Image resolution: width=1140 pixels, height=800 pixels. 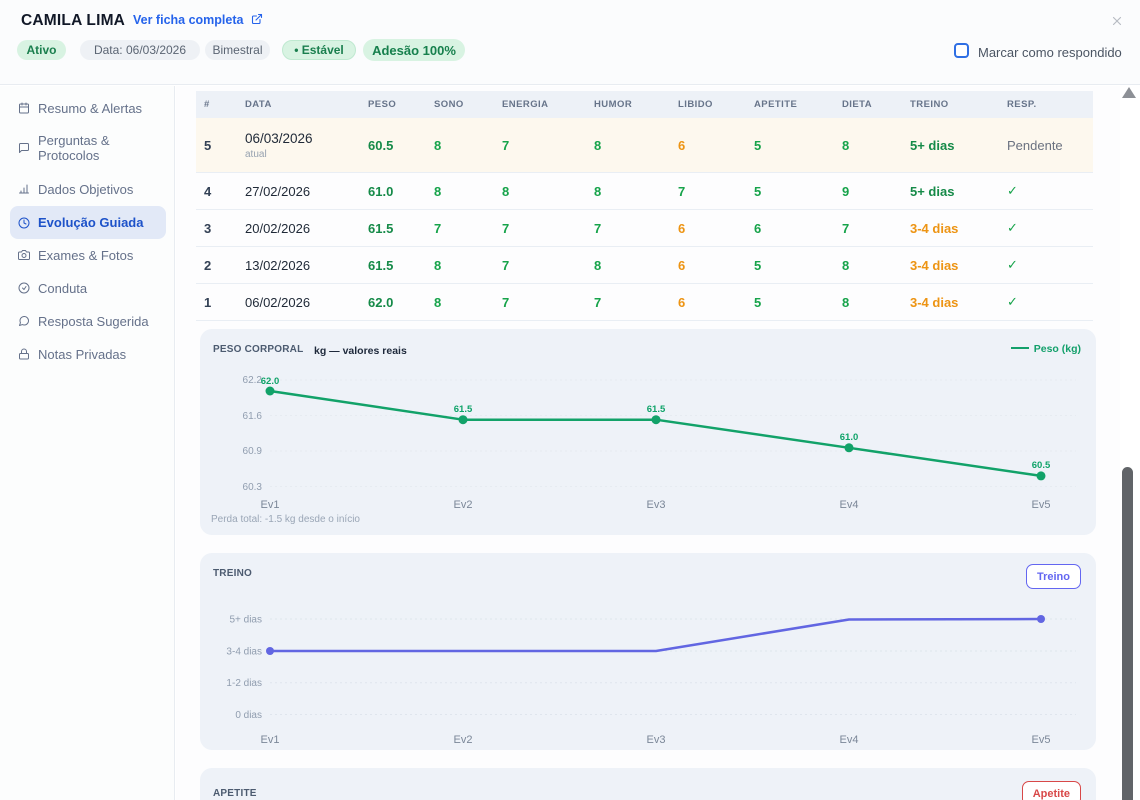 What do you see at coordinates (245, 620) in the screenshot?
I see `svg-text: 5+ dias` at bounding box center [245, 620].